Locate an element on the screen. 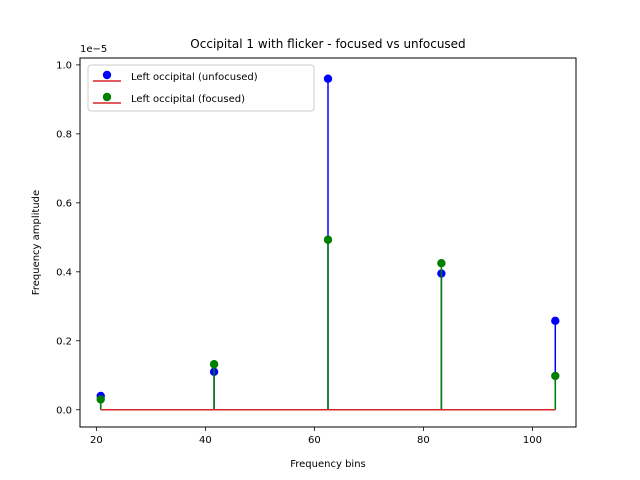  legend-marker-unfocused is located at coordinates (107, 75).